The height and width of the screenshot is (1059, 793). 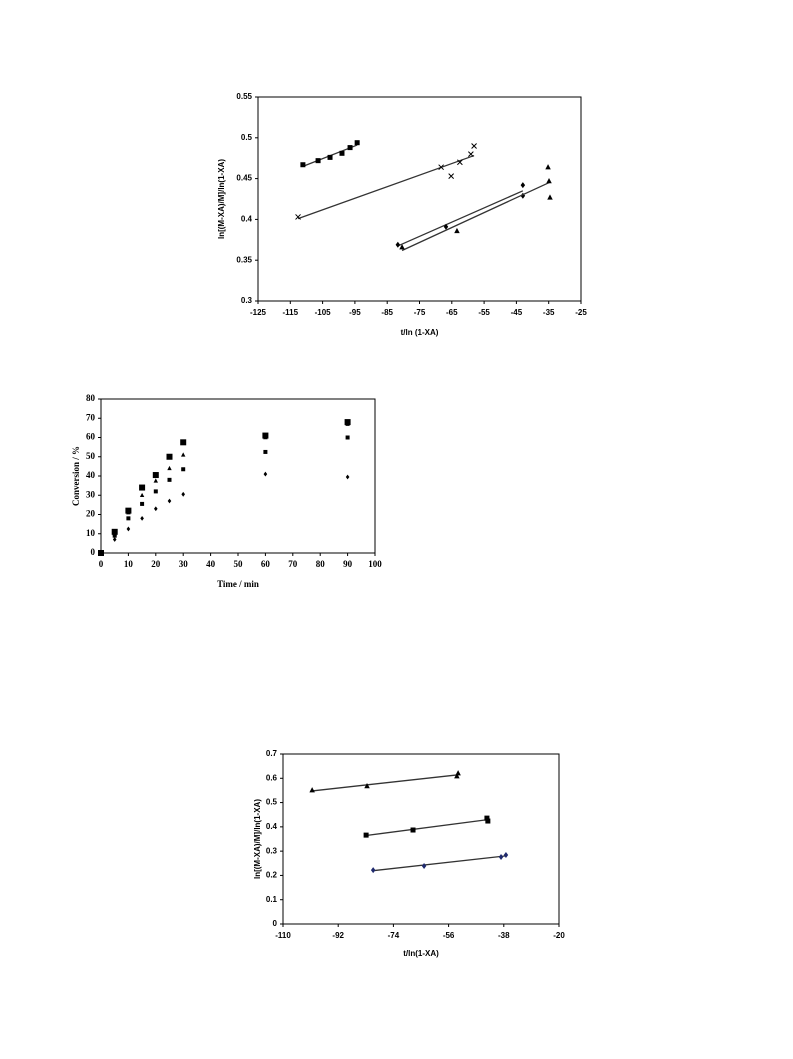 What do you see at coordinates (272, 875) in the screenshot?
I see `y-tick-label: 0.2` at bounding box center [272, 875].